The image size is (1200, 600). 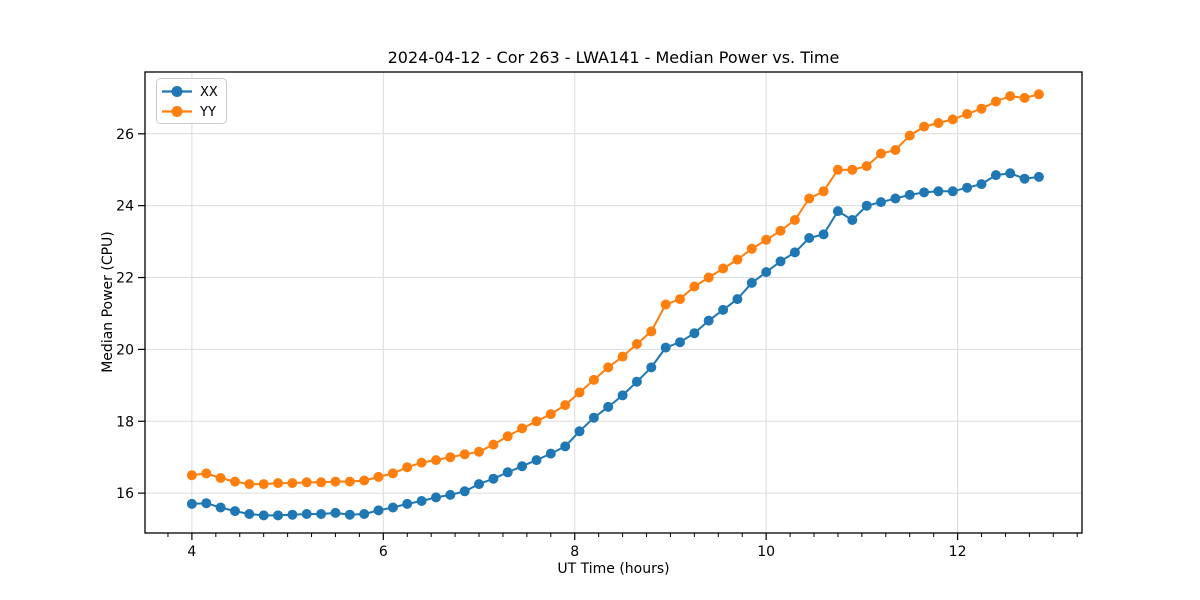 What do you see at coordinates (209, 92) in the screenshot?
I see `legend-label: XX` at bounding box center [209, 92].